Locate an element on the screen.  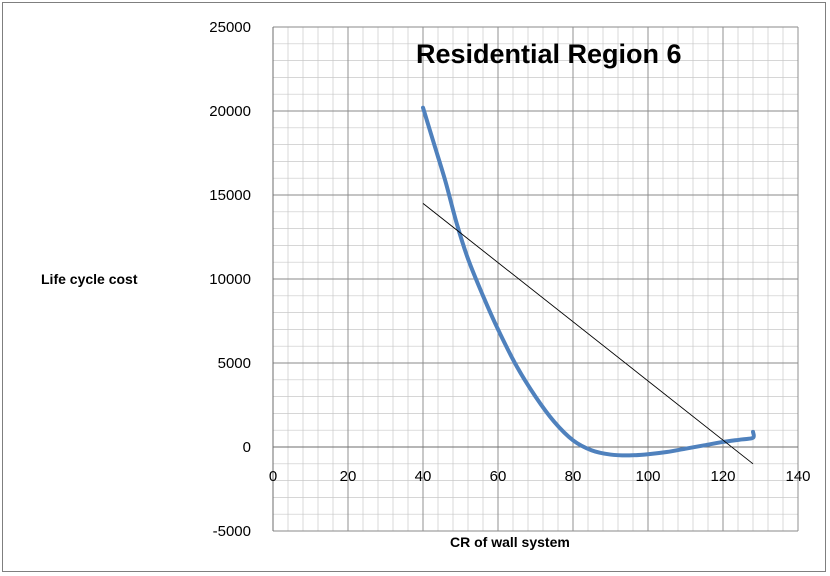
y-tick-label: 15000 is located at coordinates (230, 195).